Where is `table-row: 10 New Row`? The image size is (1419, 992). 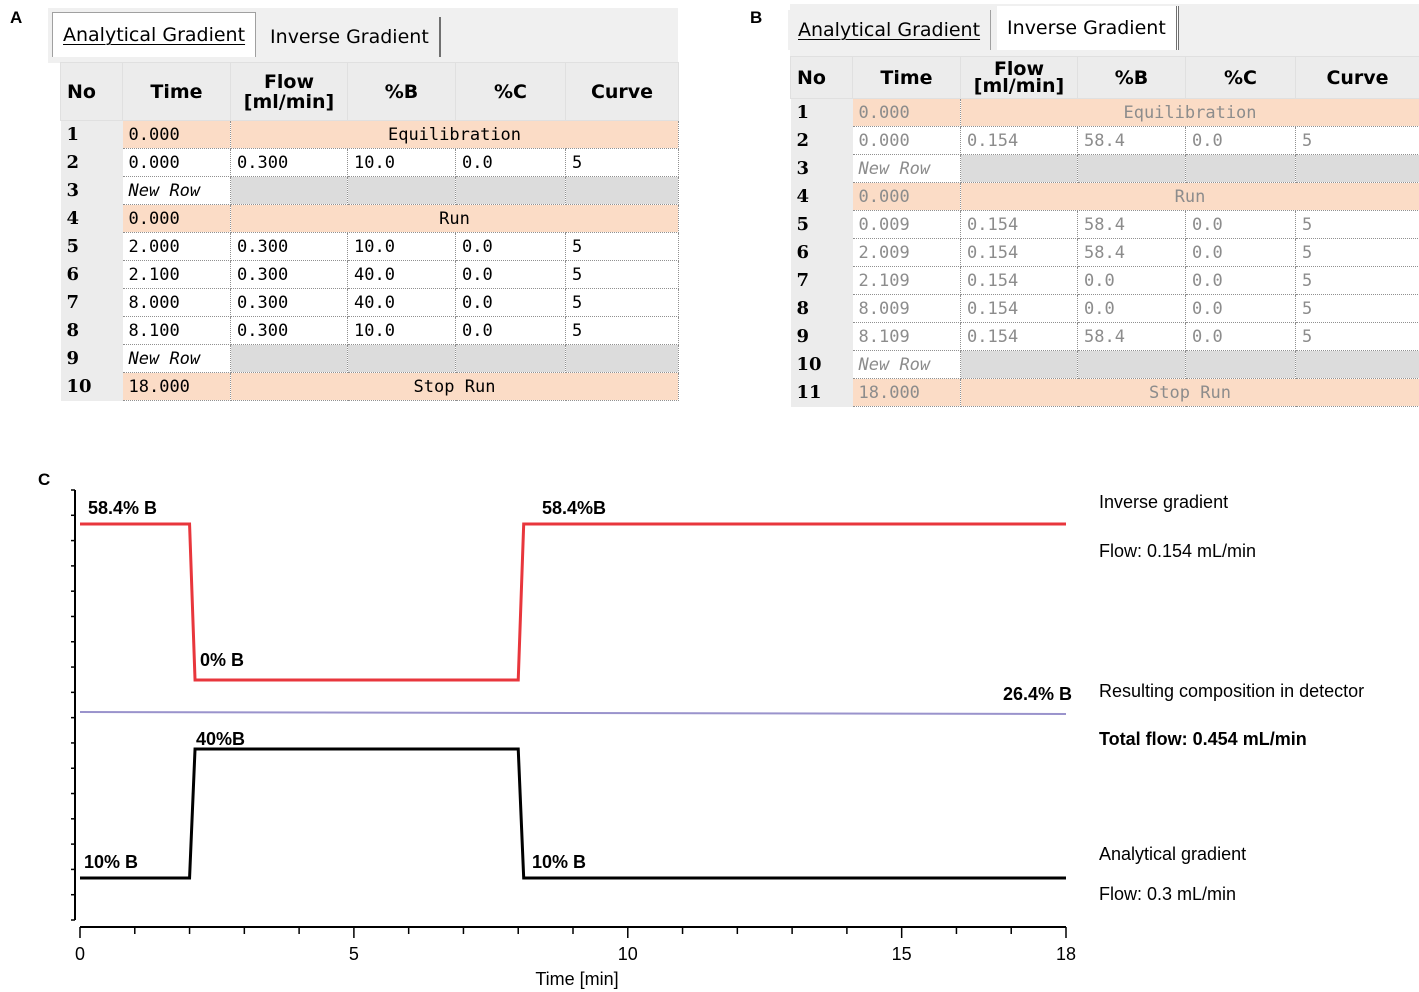 table-row: 10 New Row is located at coordinates (1104, 364).